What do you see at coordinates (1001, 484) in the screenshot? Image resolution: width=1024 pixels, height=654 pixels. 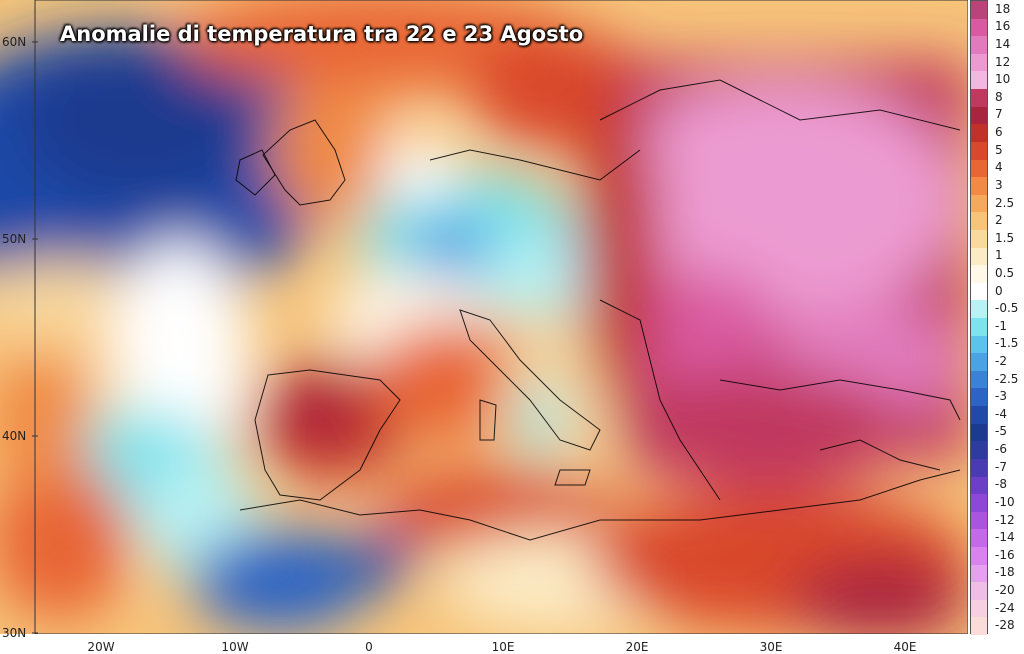 I see `colorbar-label: -8` at bounding box center [1001, 484].